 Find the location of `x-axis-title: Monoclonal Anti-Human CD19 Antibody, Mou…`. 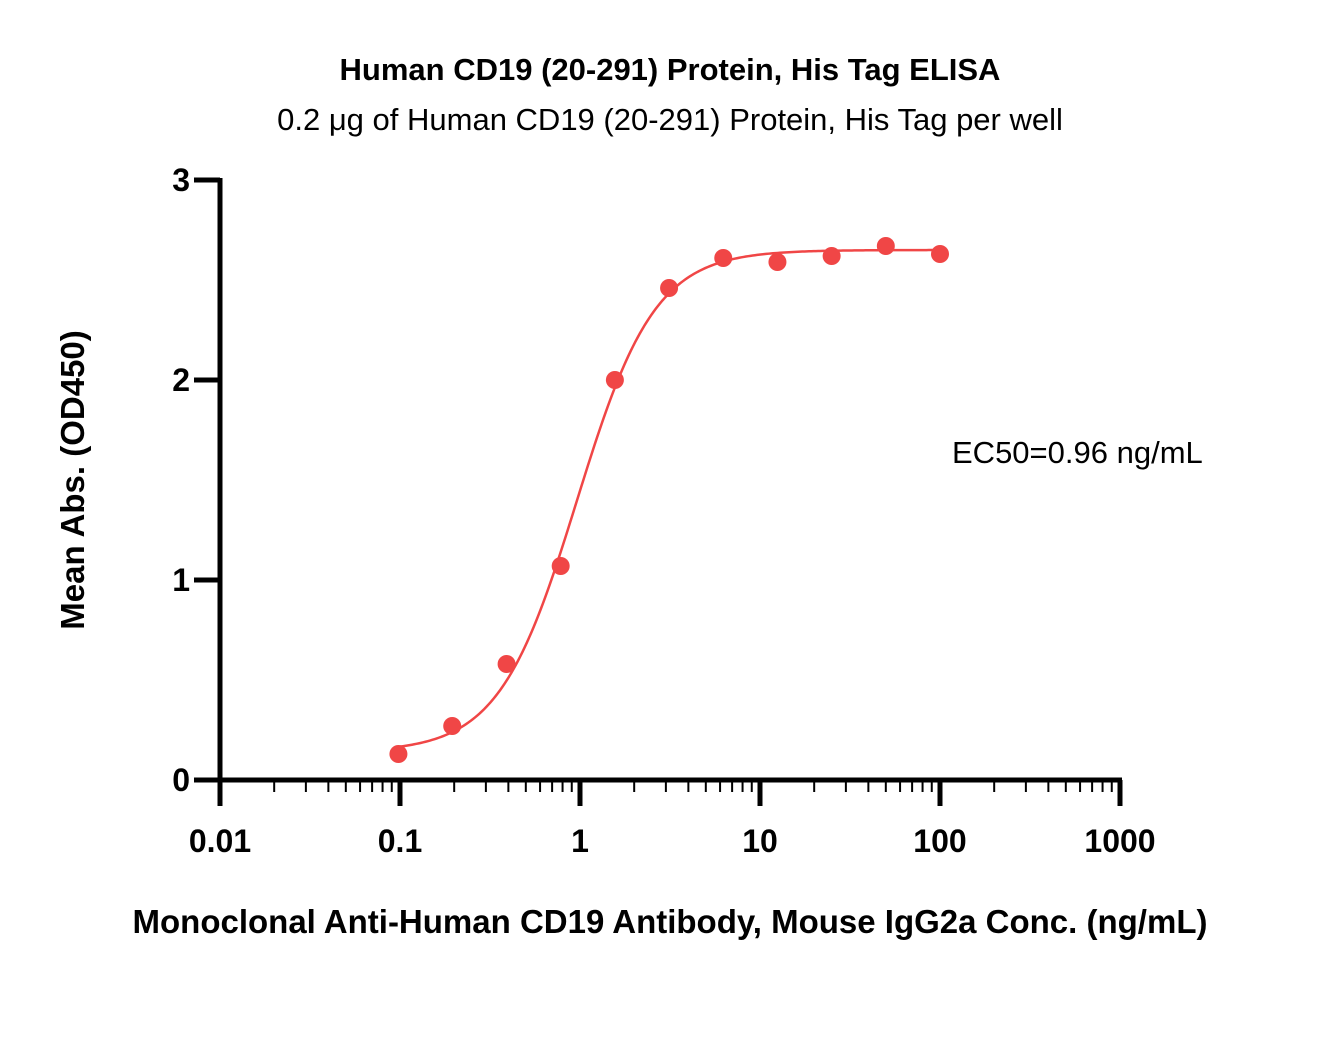

x-axis-title: Monoclonal Anti-Human CD19 Antibody, Mou… is located at coordinates (670, 921).